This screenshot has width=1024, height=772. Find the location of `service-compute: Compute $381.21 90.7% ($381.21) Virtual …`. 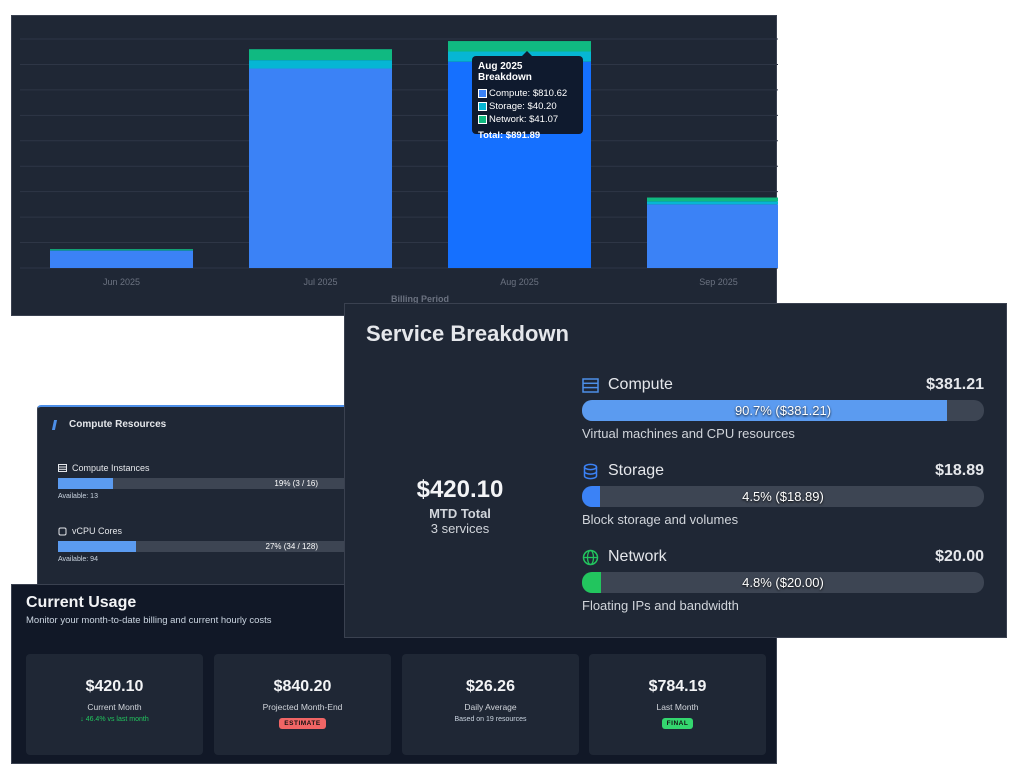

service-compute: Compute $381.21 90.7% ($381.21) Virtual … is located at coordinates (783, 407).